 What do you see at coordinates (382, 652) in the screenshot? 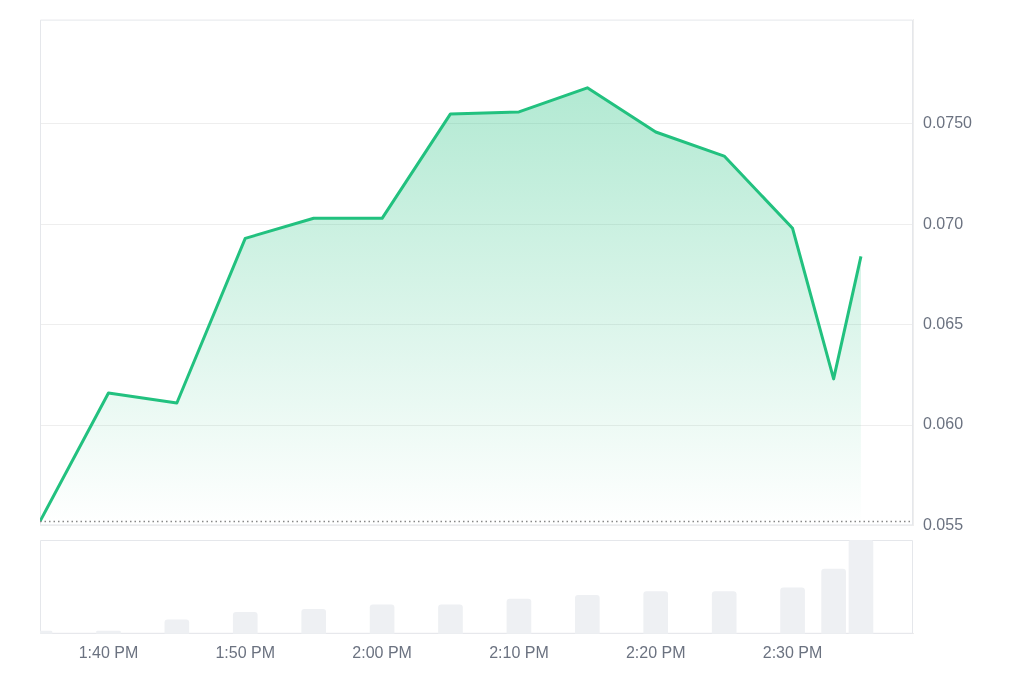
I see `x-tick-label: 2:00 PM` at bounding box center [382, 652].